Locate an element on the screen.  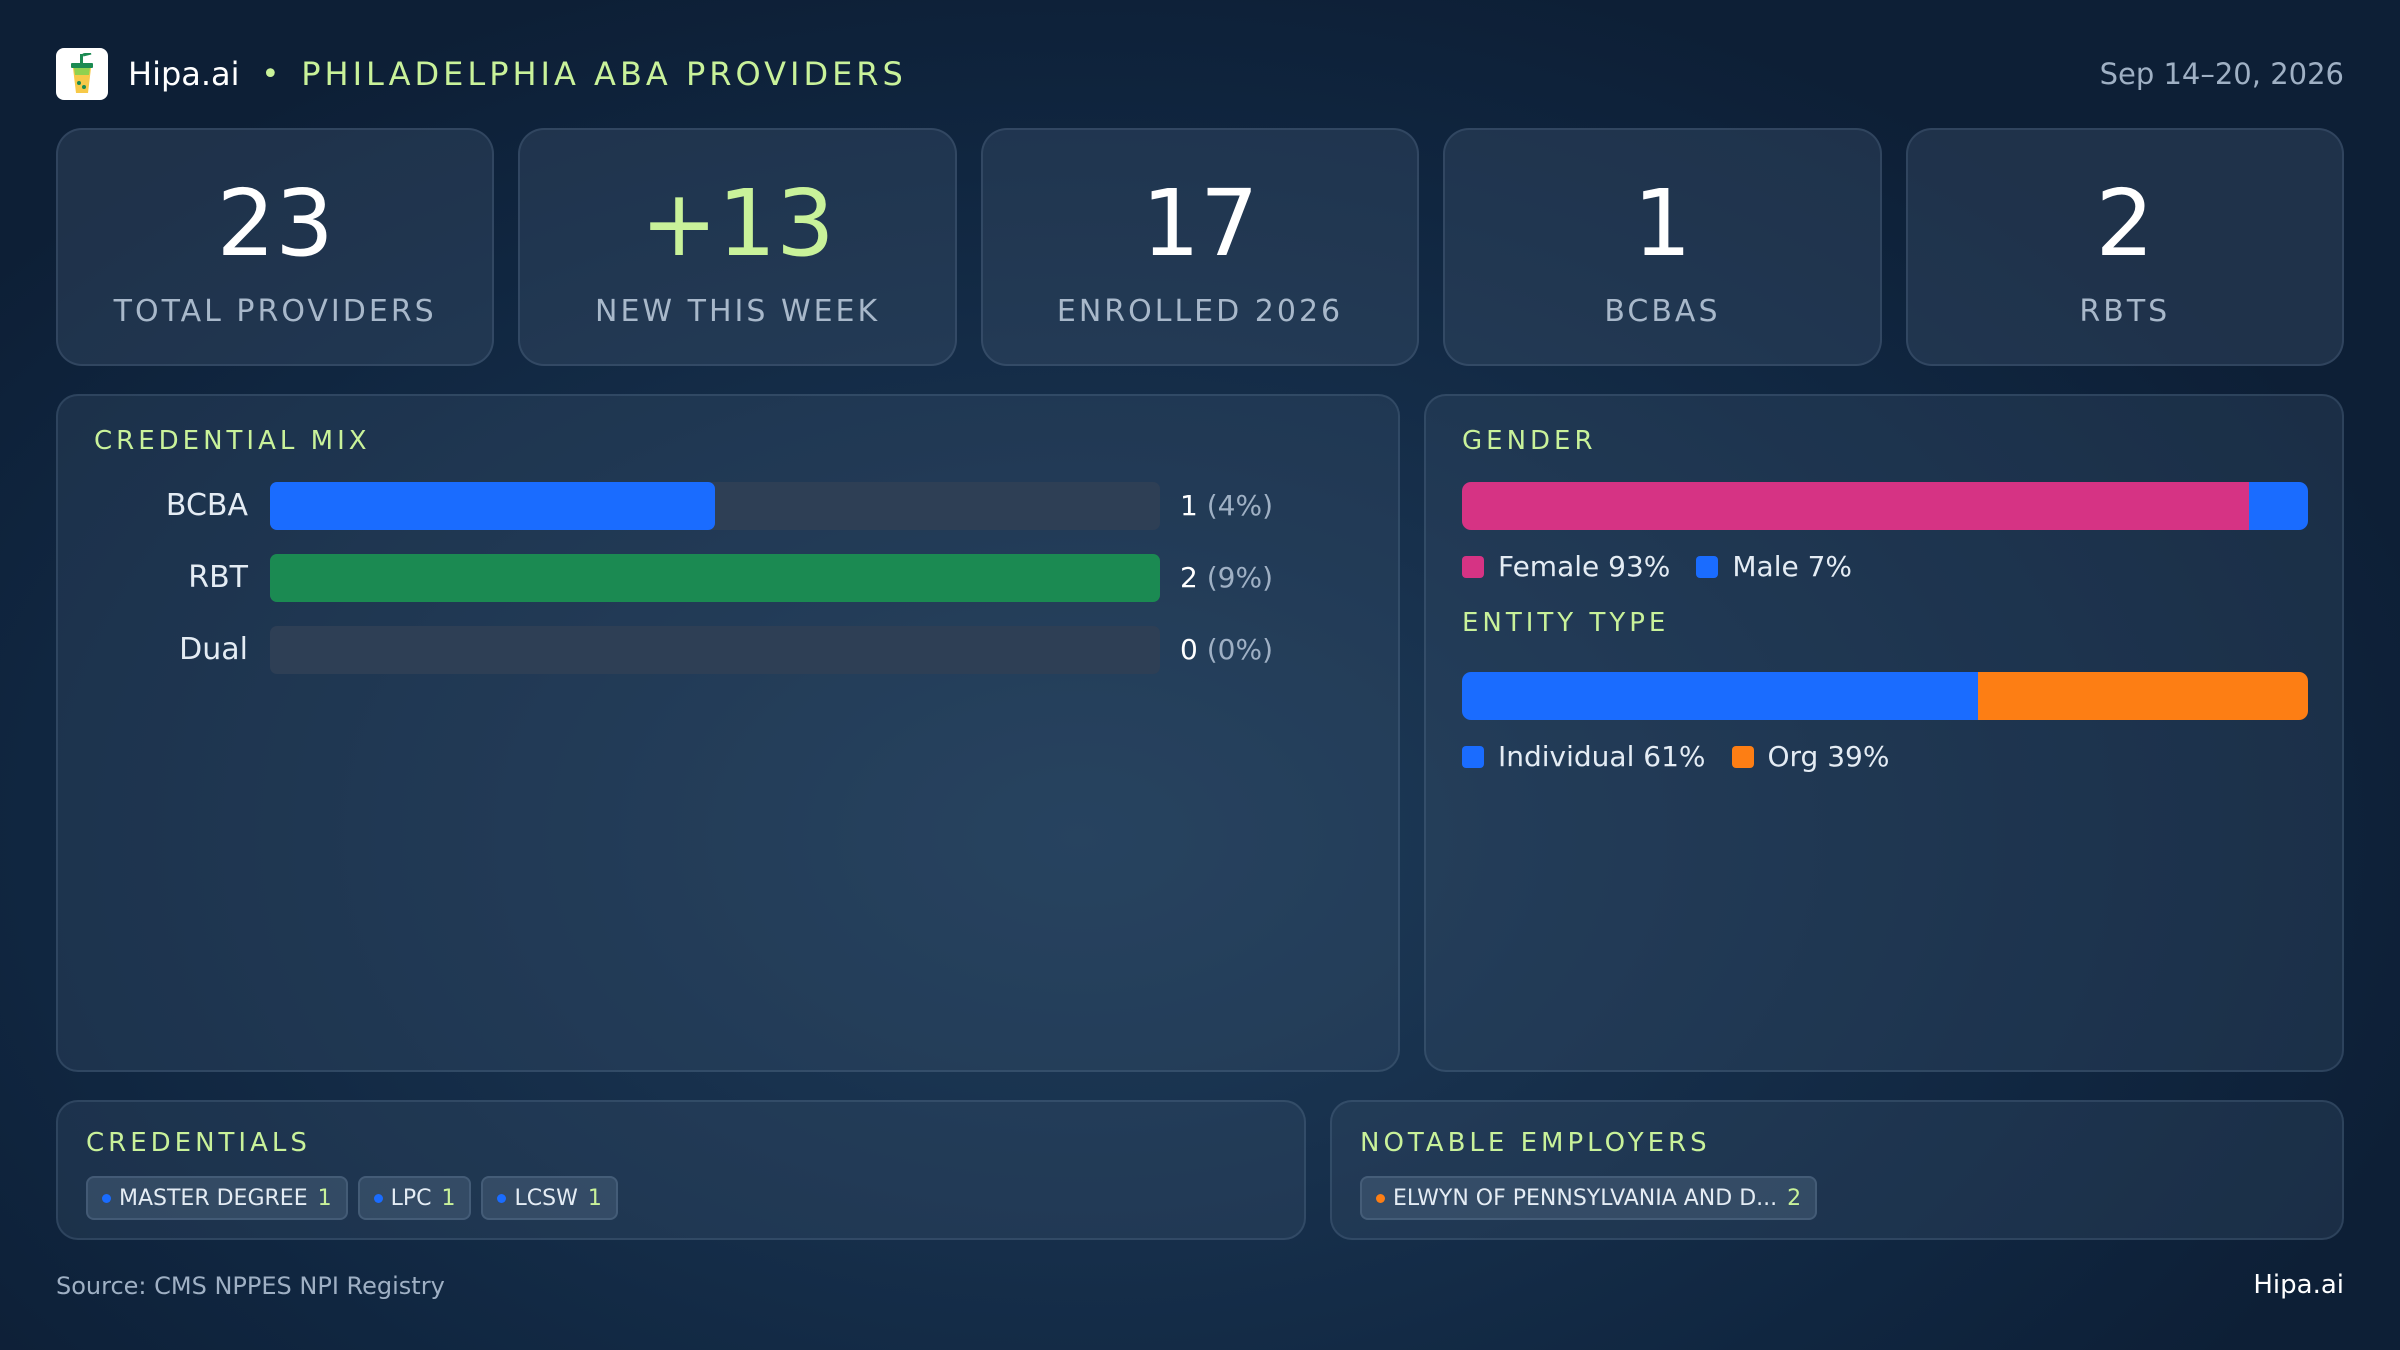
credential-row-rbt: RBT 2 (9%) is located at coordinates (734, 578).